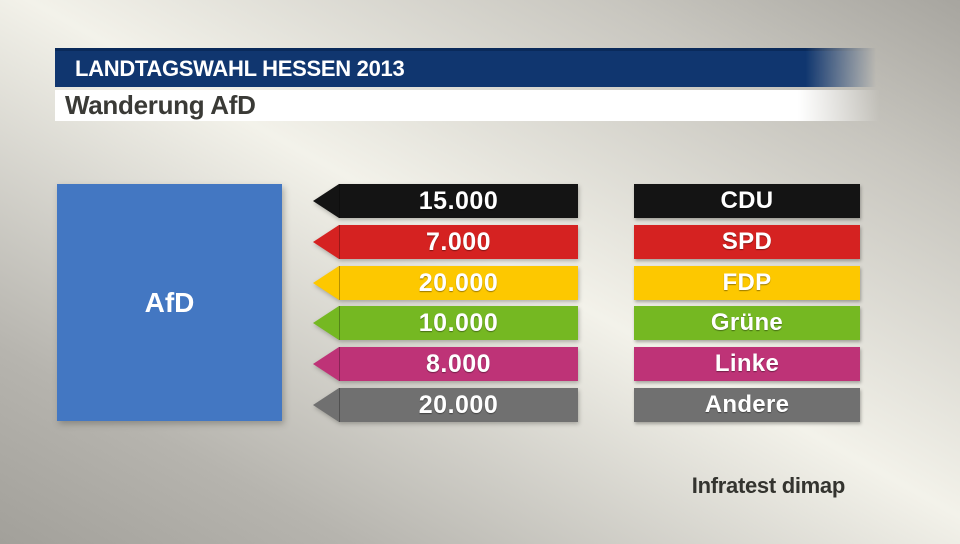 Image resolution: width=960 pixels, height=544 pixels. I want to click on target-party-box: AfD, so click(169, 302).